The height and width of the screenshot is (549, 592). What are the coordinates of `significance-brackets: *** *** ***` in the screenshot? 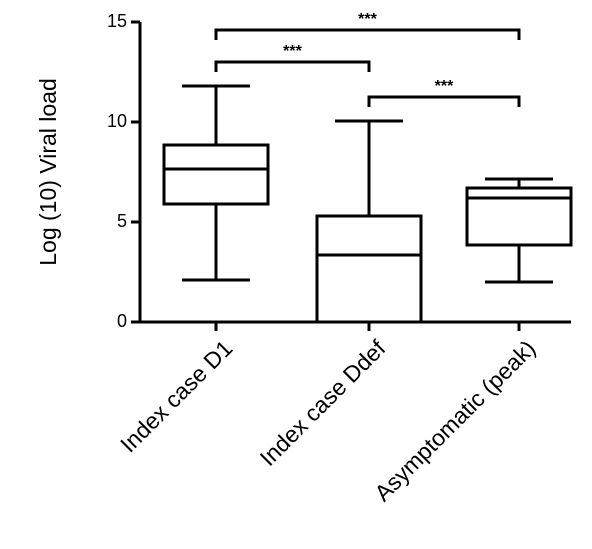 It's located at (367, 59).